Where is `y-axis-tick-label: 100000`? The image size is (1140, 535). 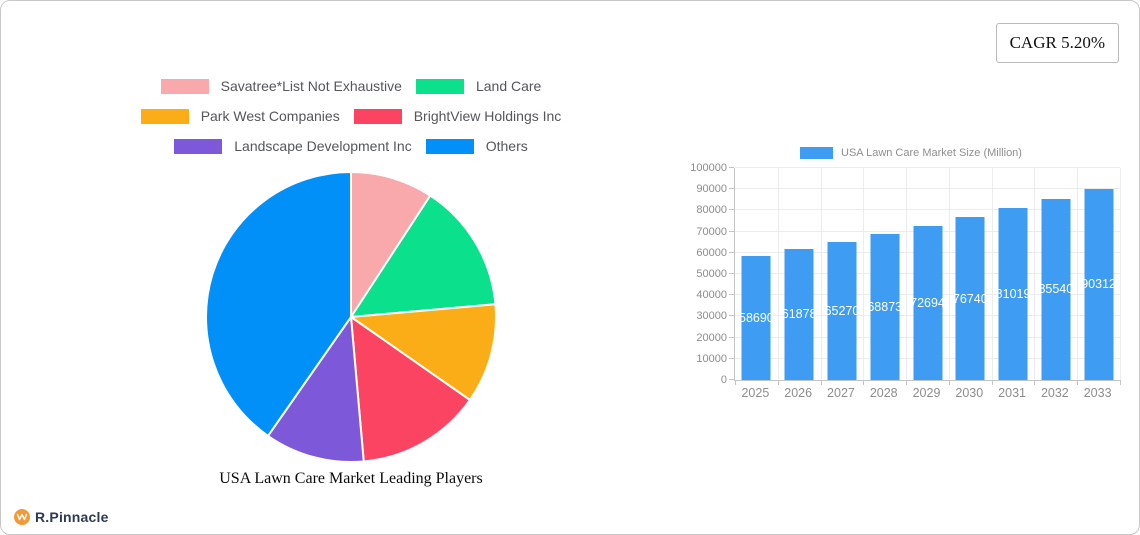 y-axis-tick-label: 100000 is located at coordinates (708, 168).